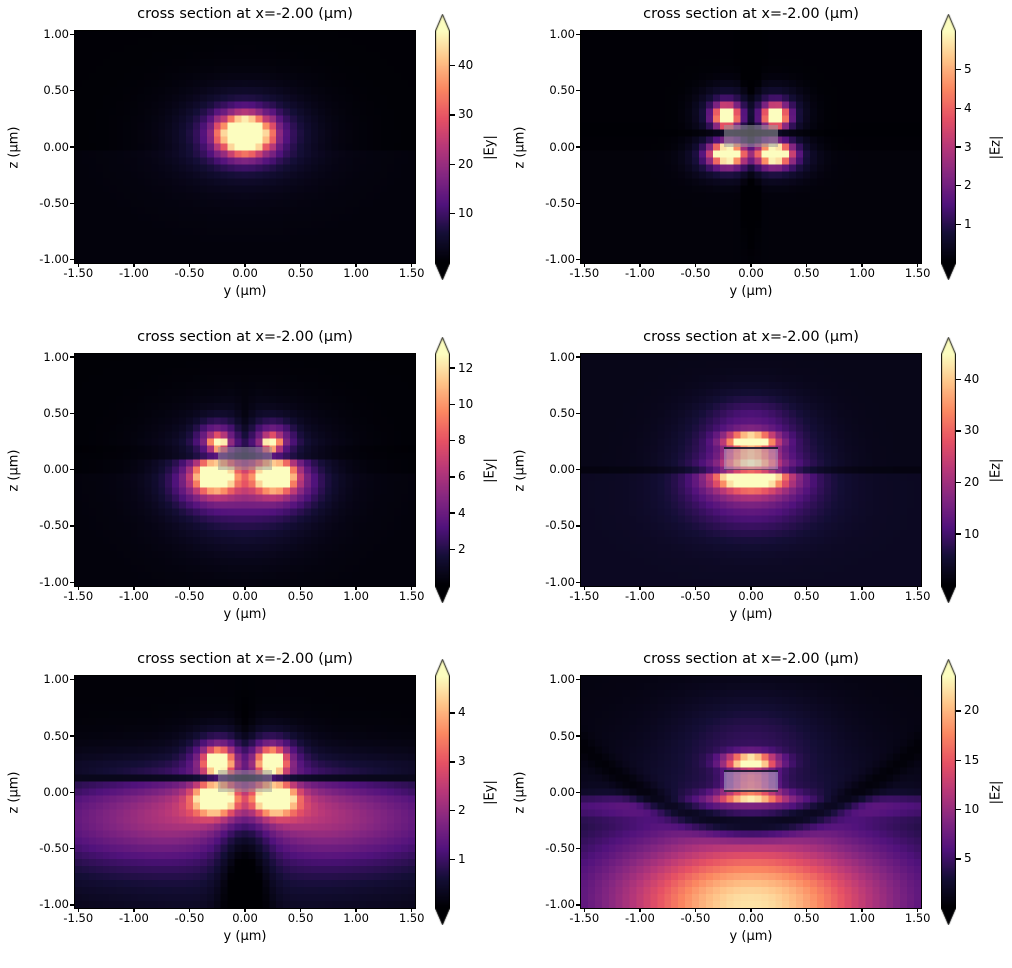  Describe the element at coordinates (56, 33) in the screenshot. I see `y-tick-label: 1.00` at that location.